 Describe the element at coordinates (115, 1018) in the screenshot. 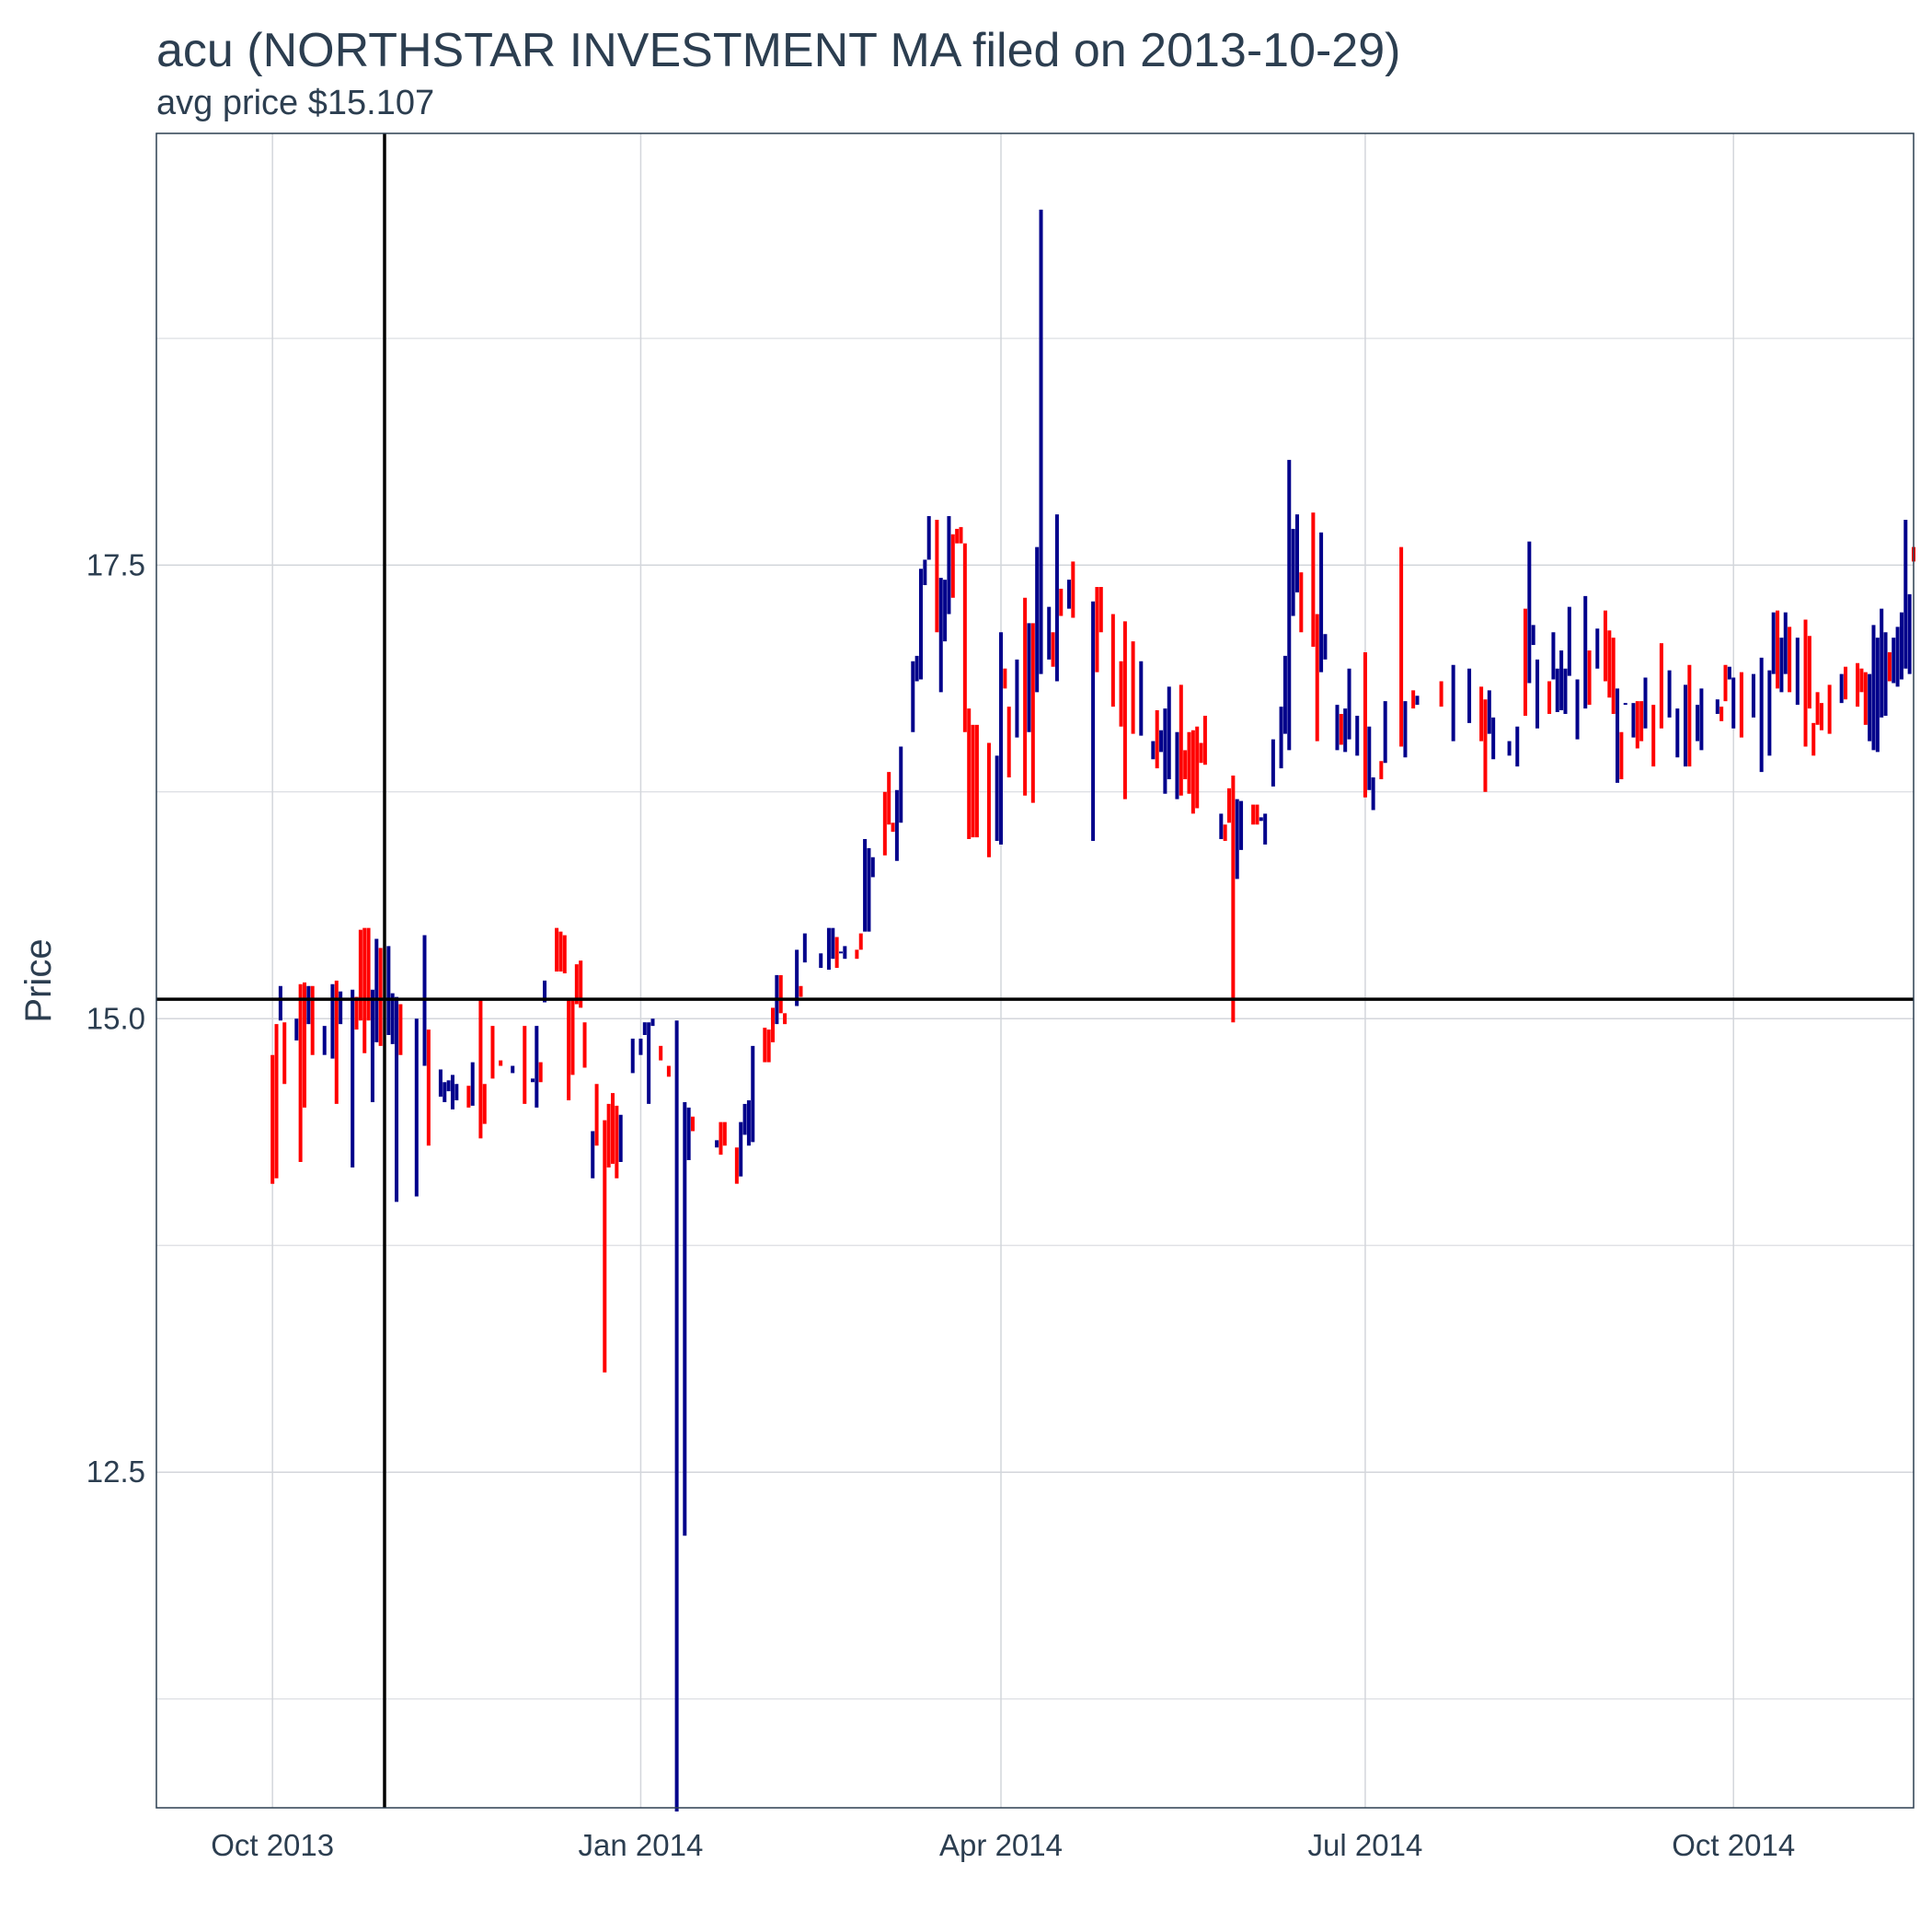

I see `y-tick-label: 15.0` at that location.